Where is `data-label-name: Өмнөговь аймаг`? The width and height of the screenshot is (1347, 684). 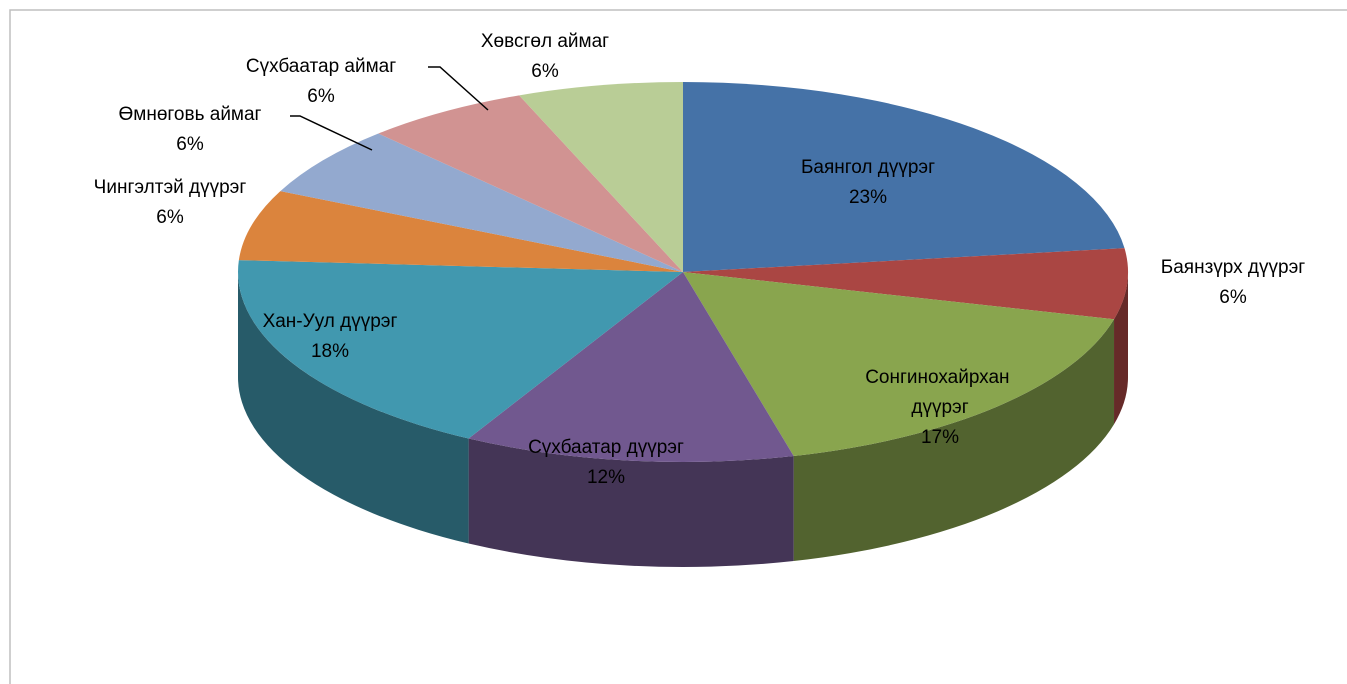 data-label-name: Өмнөговь аймаг is located at coordinates (190, 114).